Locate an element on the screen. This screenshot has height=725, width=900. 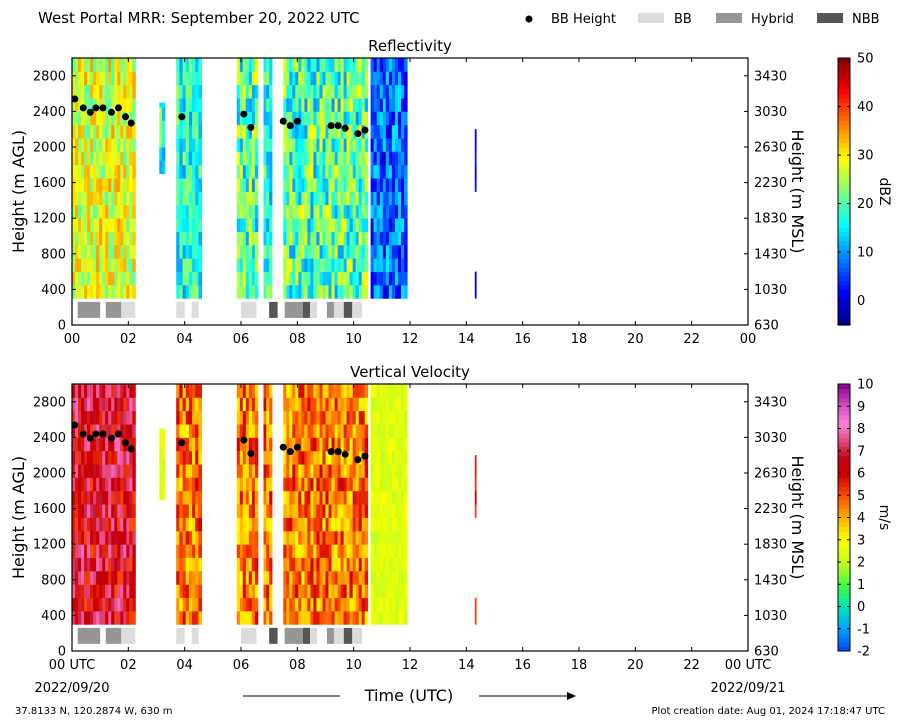
colorbar-label: m/s is located at coordinates (884, 518).